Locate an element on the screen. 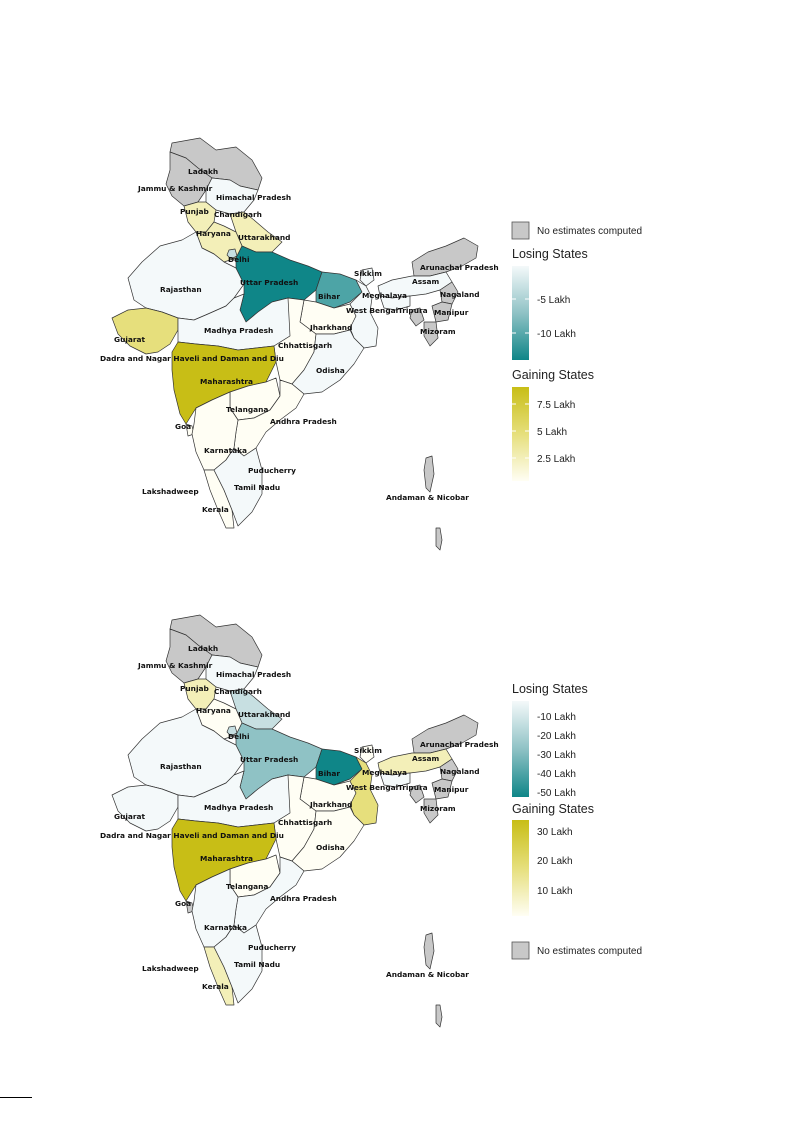  legend-gaining-tick-2: 20 Lakh is located at coordinates (555, 861).